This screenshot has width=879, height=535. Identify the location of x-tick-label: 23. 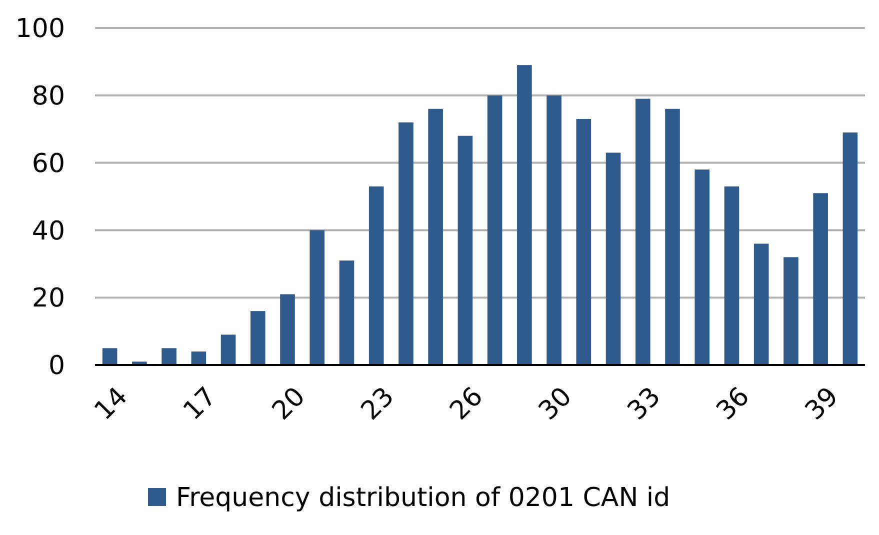
(378, 404).